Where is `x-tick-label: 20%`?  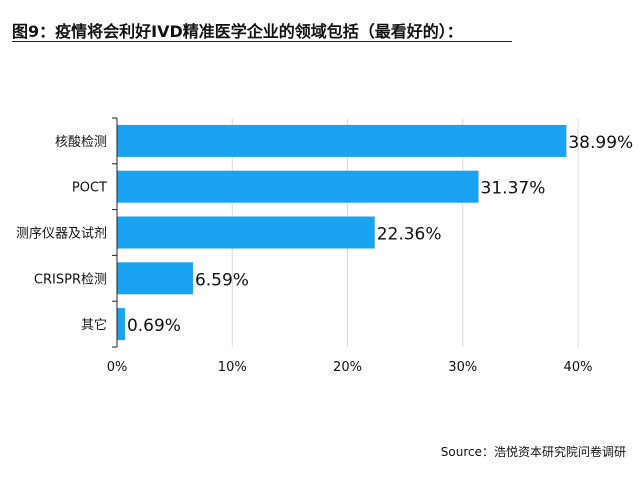
x-tick-label: 20% is located at coordinates (347, 367).